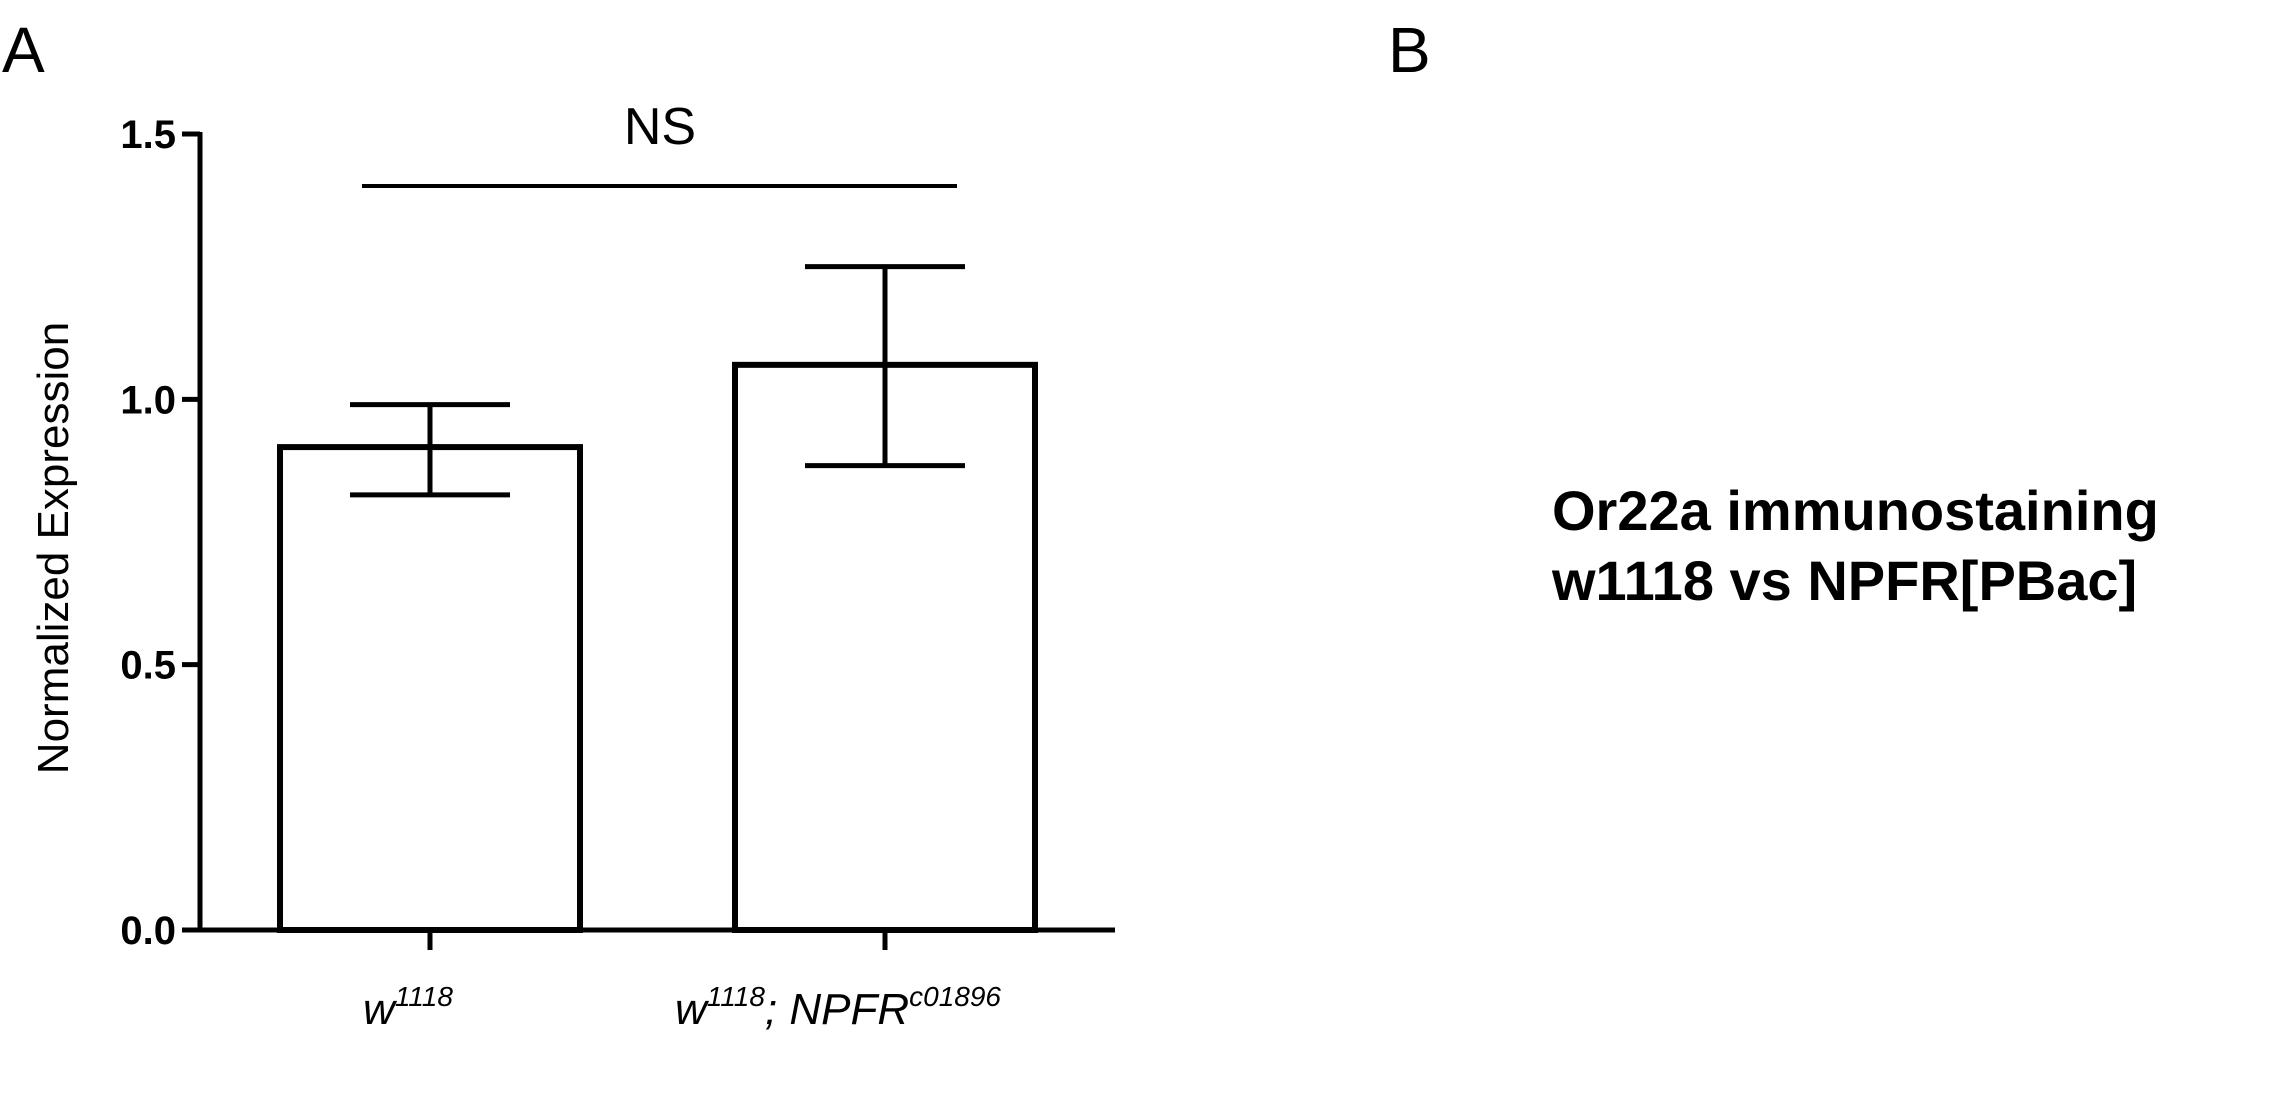 The image size is (2296, 1099). Describe the element at coordinates (1855, 545) in the screenshot. I see `panel-b: Or22a immunostaining w1118 vs NPFR[PBac]` at that location.